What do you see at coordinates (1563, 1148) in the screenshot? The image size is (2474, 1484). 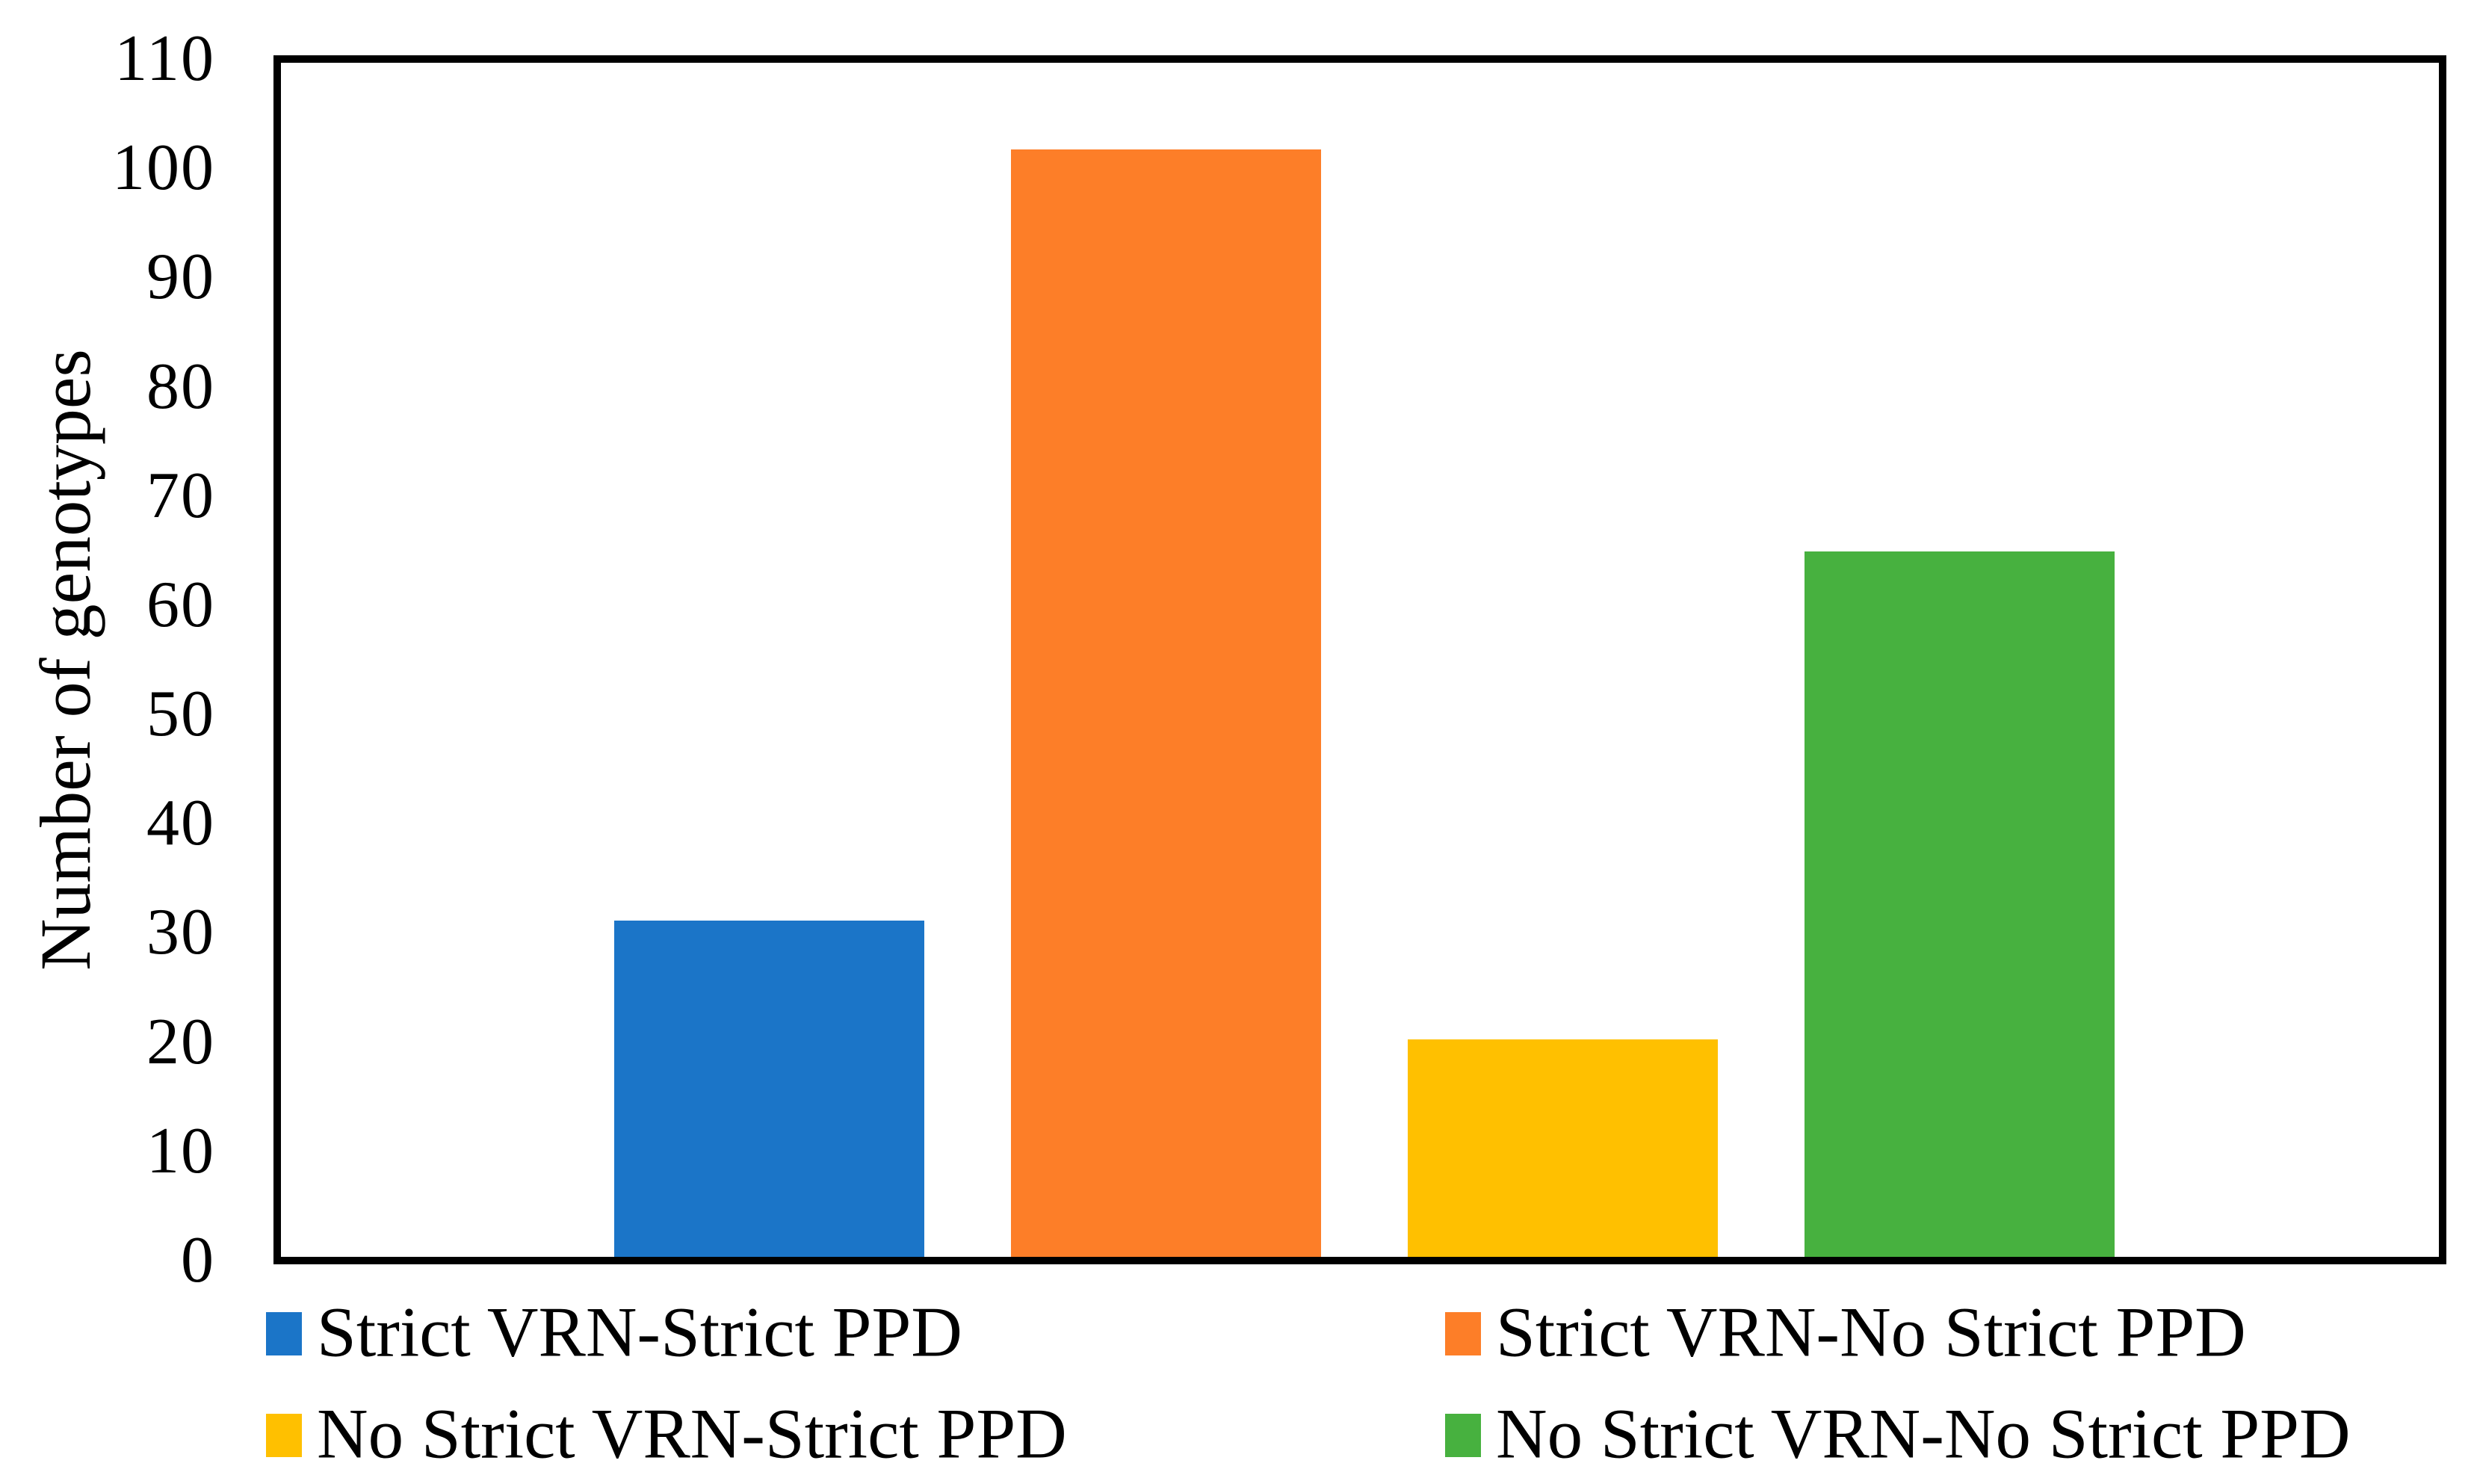 I see `bar-no-strict-vrn-strict-ppd` at bounding box center [1563, 1148].